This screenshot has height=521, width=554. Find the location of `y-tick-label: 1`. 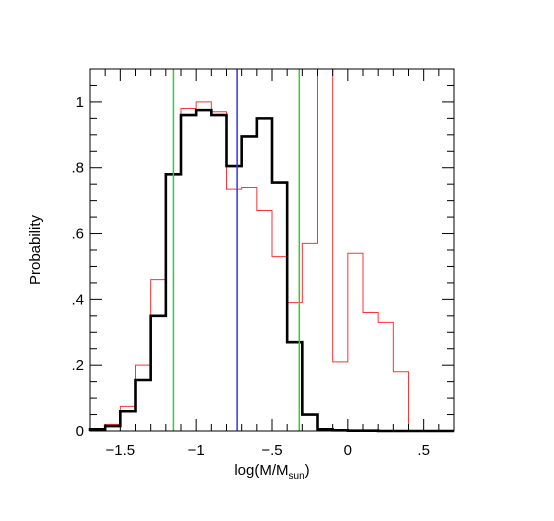

y-tick-label: 1 is located at coordinates (80, 102).